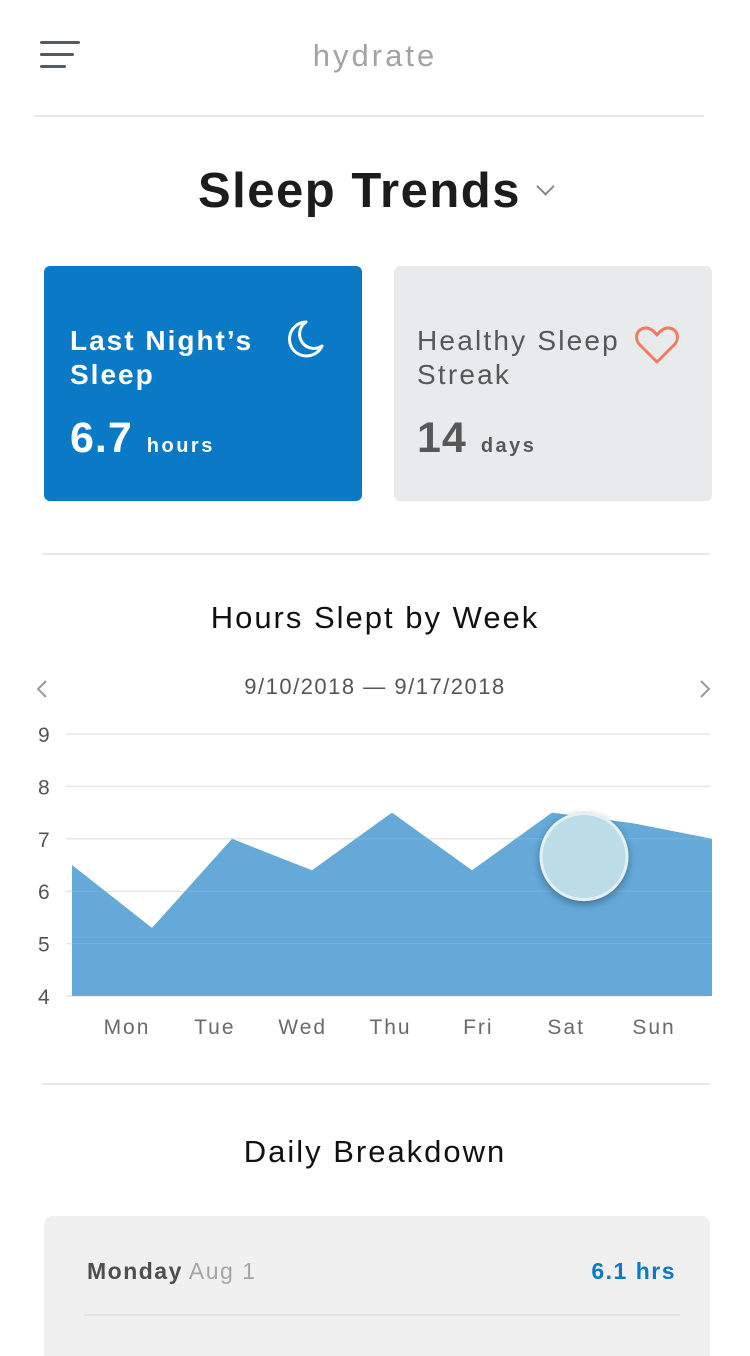  What do you see at coordinates (375, 1151) in the screenshot?
I see `daily-breakdown-title: Daily Breakdown` at bounding box center [375, 1151].